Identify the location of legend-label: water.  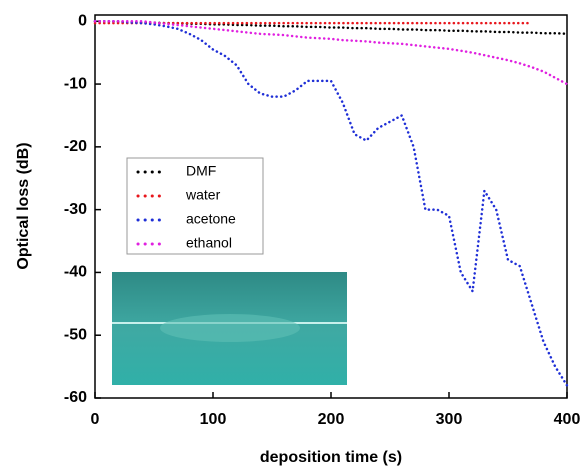
(203, 195).